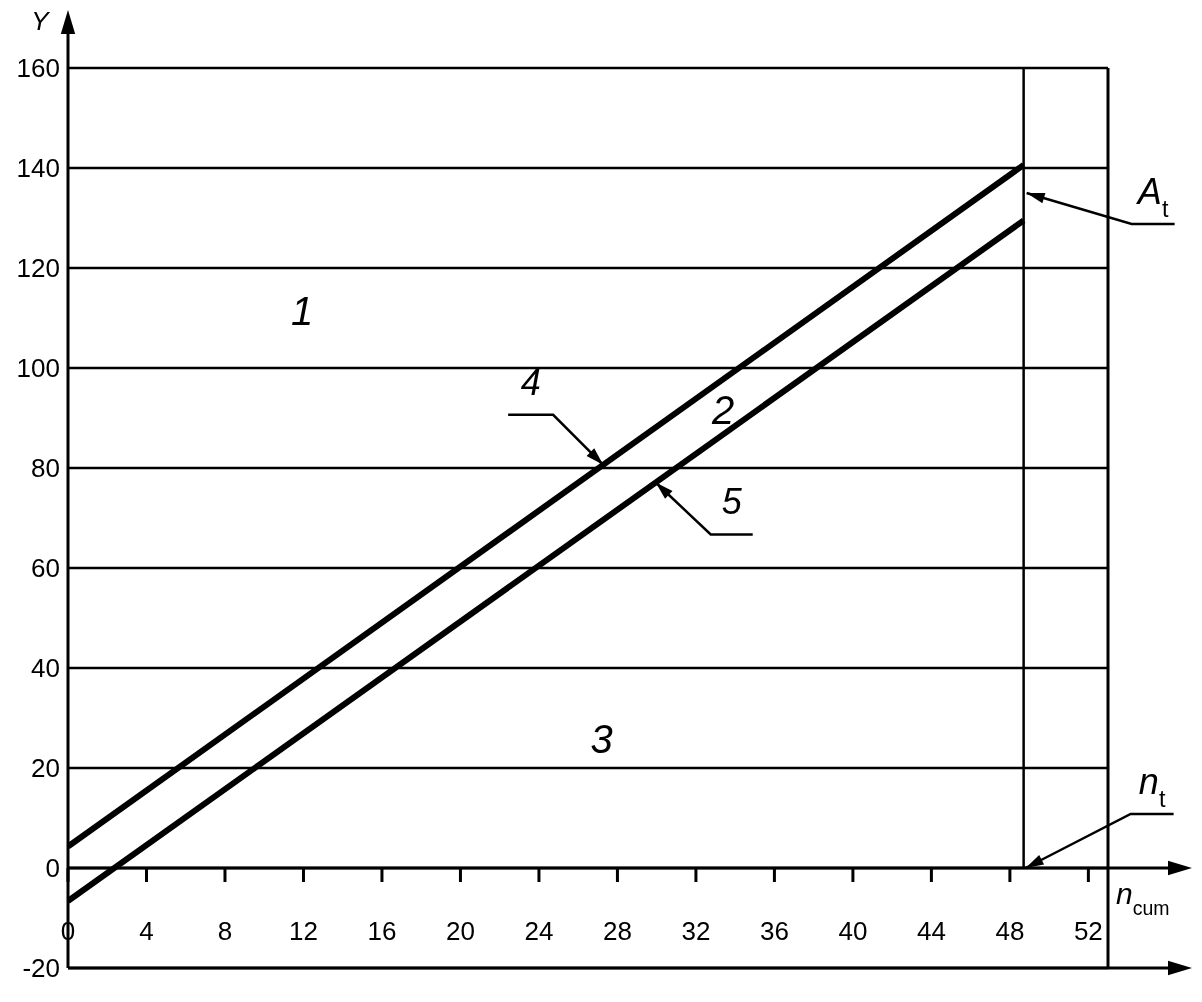  I want to click on x-tick-label: 8, so click(225, 931).